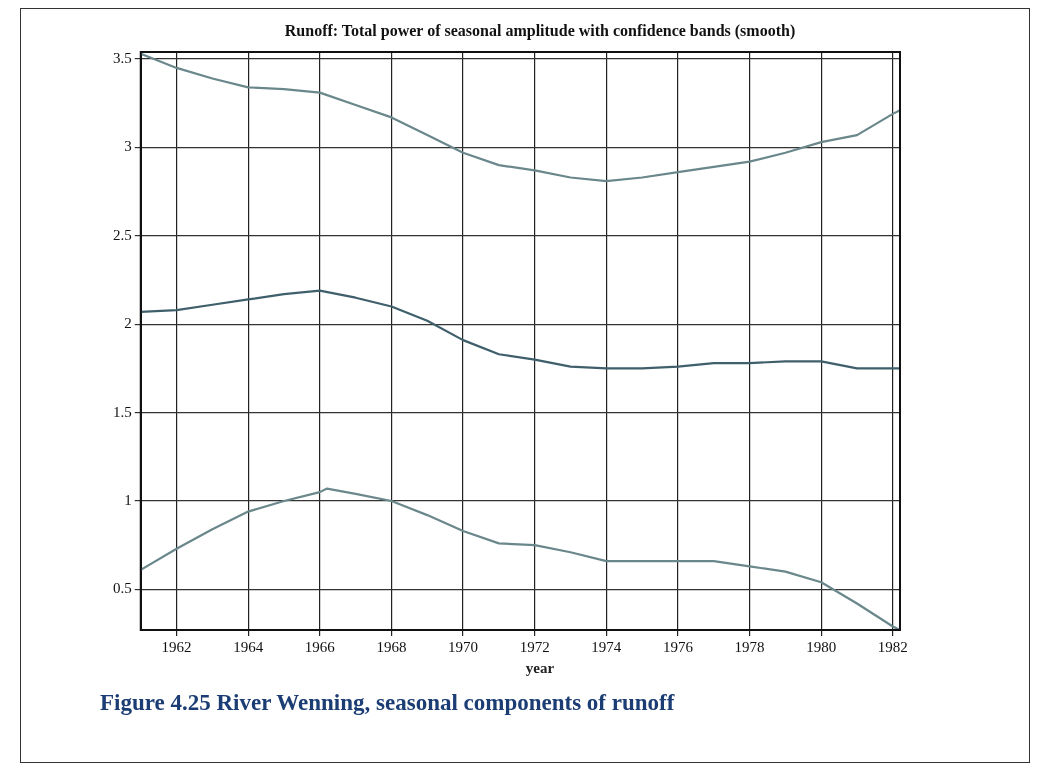 The image size is (1059, 778). What do you see at coordinates (387, 703) in the screenshot?
I see `caption: Figure 4.25 River Wenning, seasonal components of runoff` at bounding box center [387, 703].